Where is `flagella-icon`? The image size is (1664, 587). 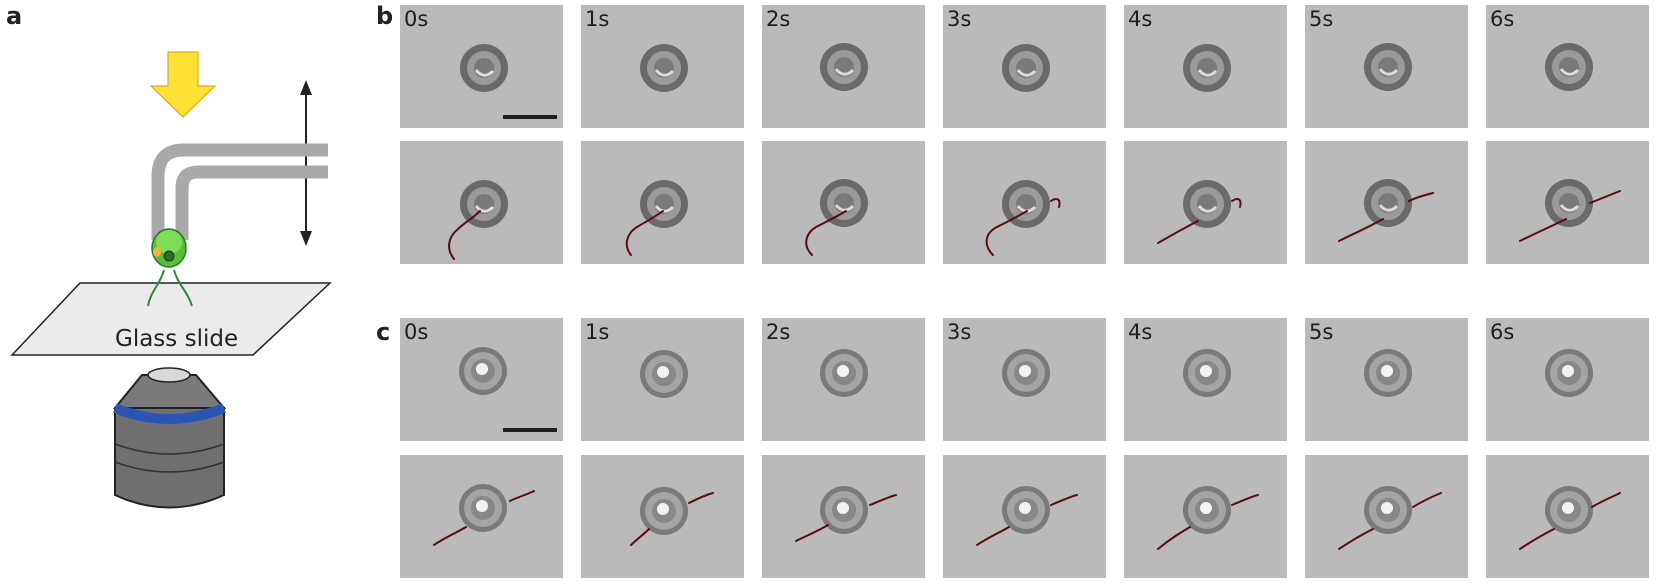
flagella-icon is located at coordinates (170, 288).